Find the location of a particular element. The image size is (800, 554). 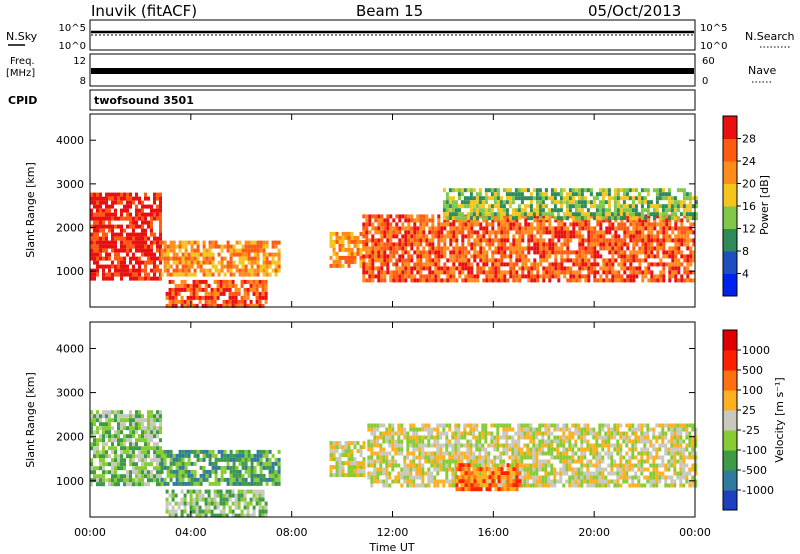

nave-tick-bottom: 0 is located at coordinates (705, 81).